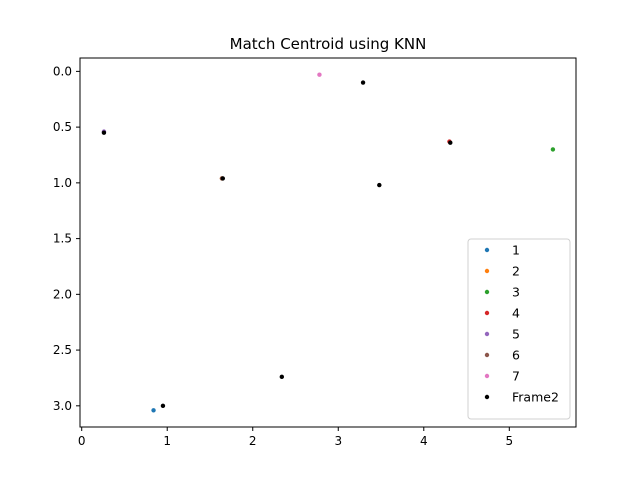 The height and width of the screenshot is (484, 640). I want to click on x-tick-label: 2, so click(253, 441).